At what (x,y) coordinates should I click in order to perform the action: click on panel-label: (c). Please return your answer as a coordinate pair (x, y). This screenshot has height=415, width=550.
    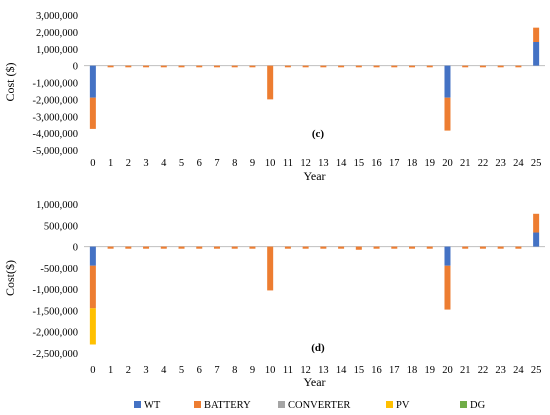
    Looking at the image, I should click on (318, 134).